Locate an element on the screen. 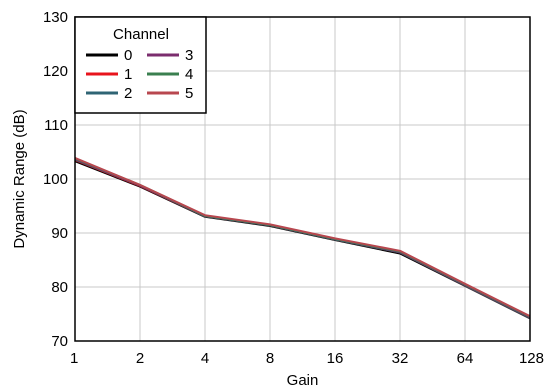 This screenshot has width=550, height=390. x-axis-title: Gain is located at coordinates (303, 380).